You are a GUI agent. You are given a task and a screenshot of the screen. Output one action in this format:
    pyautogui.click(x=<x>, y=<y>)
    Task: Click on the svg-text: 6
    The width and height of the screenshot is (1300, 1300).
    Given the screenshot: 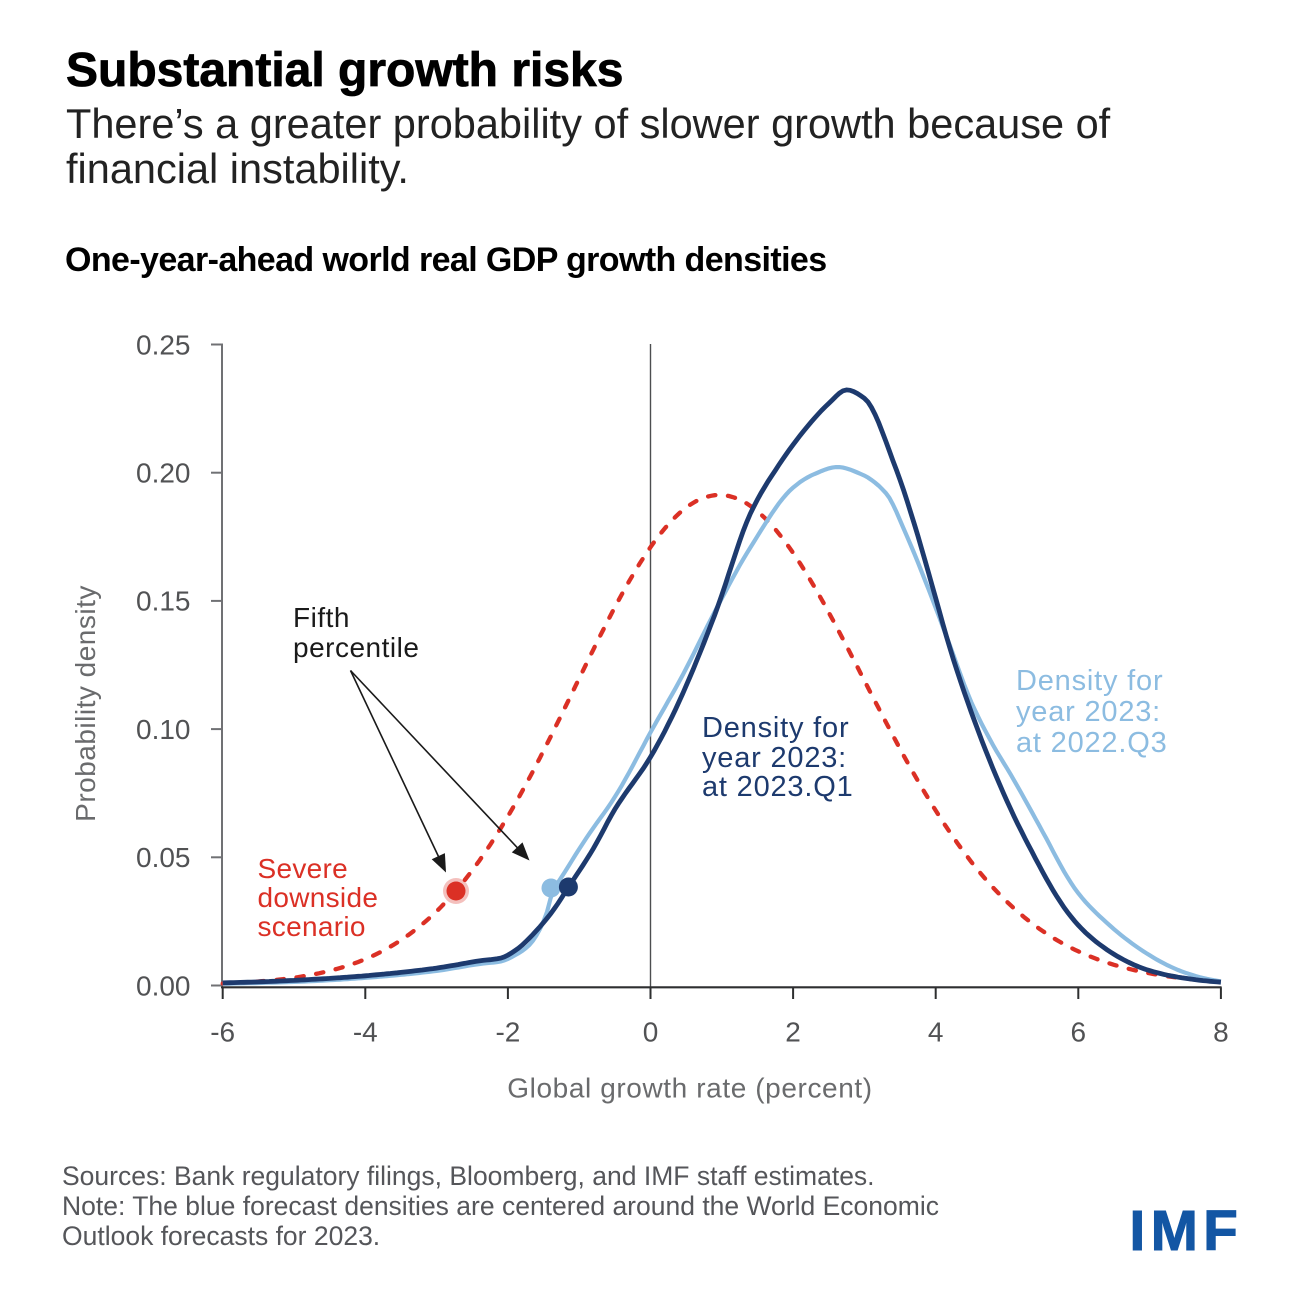 What is the action you would take?
    pyautogui.click(x=1079, y=1032)
    